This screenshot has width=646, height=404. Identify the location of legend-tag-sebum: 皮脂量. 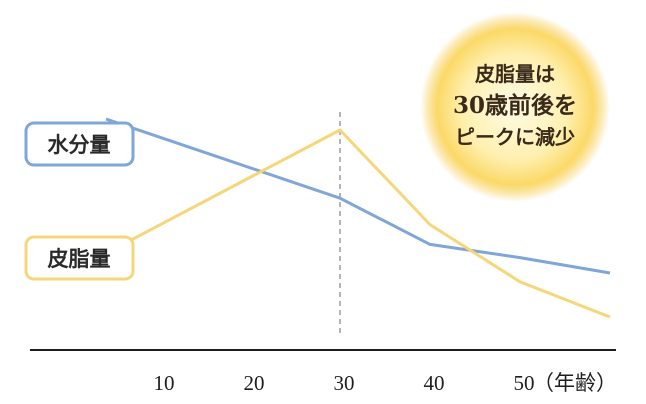
(79, 258).